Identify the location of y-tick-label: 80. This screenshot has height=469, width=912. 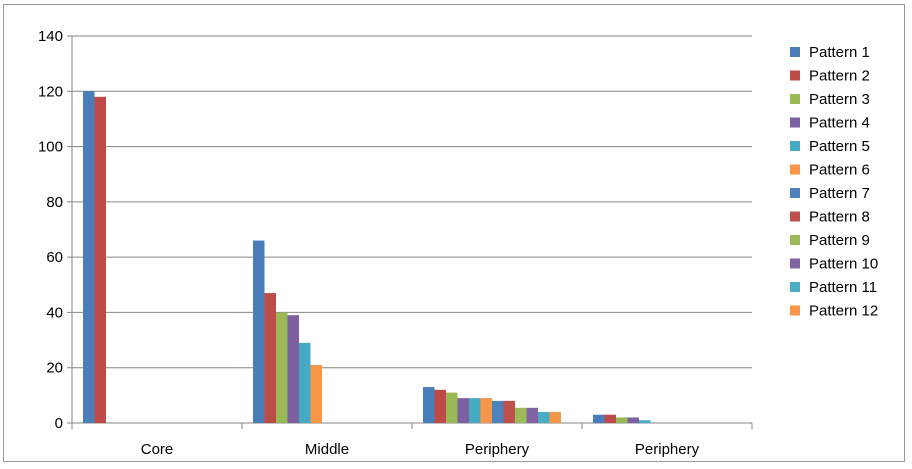
(54, 202).